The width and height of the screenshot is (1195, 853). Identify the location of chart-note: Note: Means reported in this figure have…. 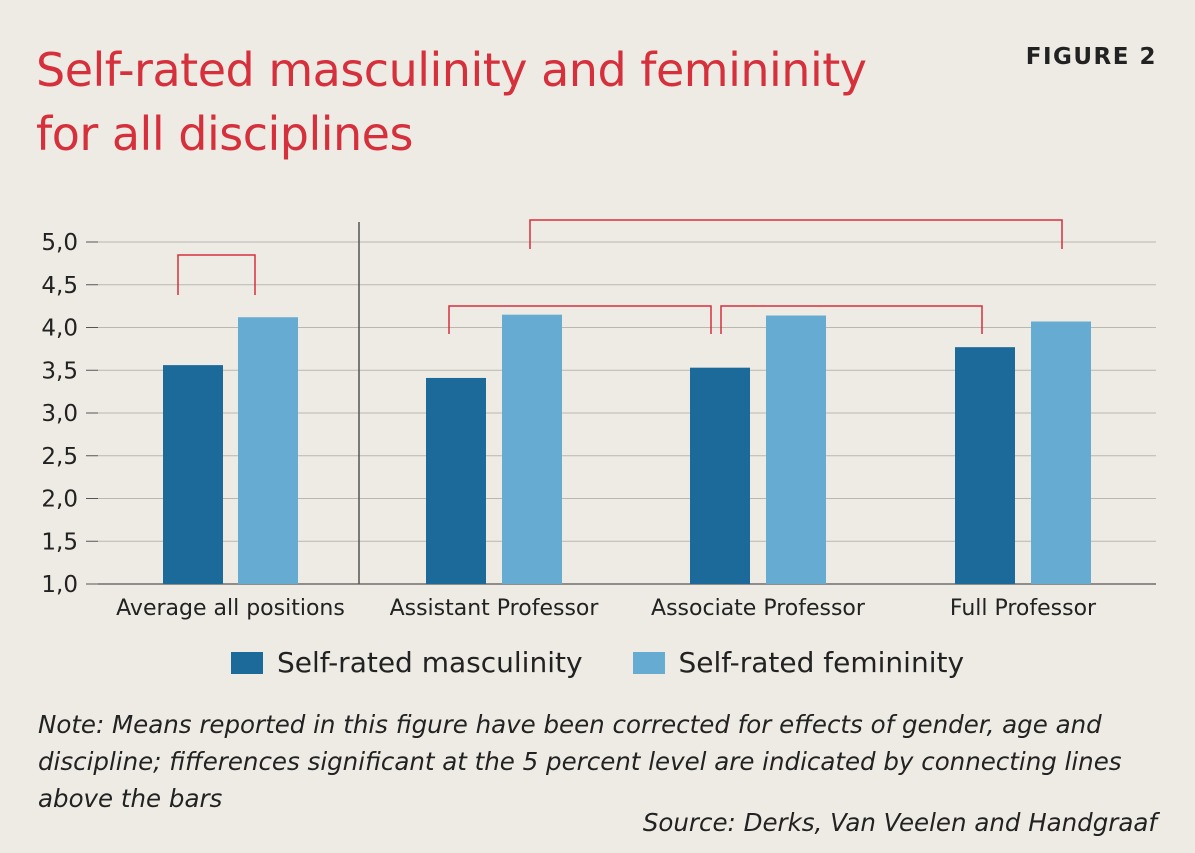
(580, 761).